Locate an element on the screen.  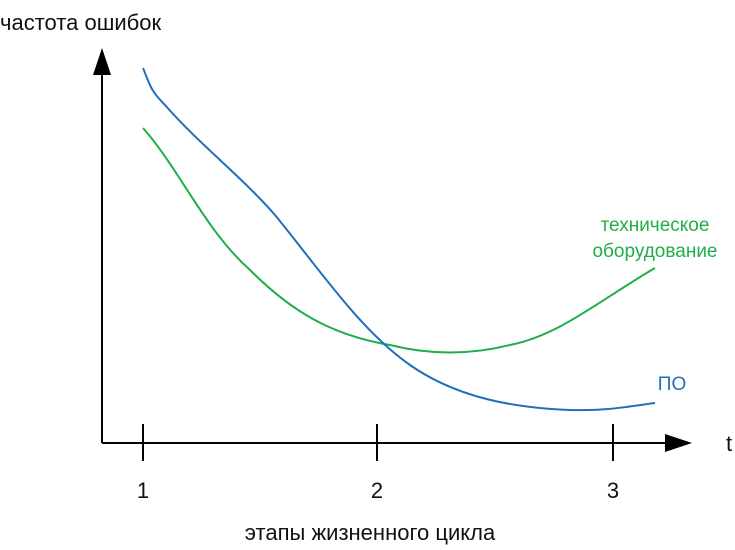
x-axis-symbol: t is located at coordinates (729, 443).